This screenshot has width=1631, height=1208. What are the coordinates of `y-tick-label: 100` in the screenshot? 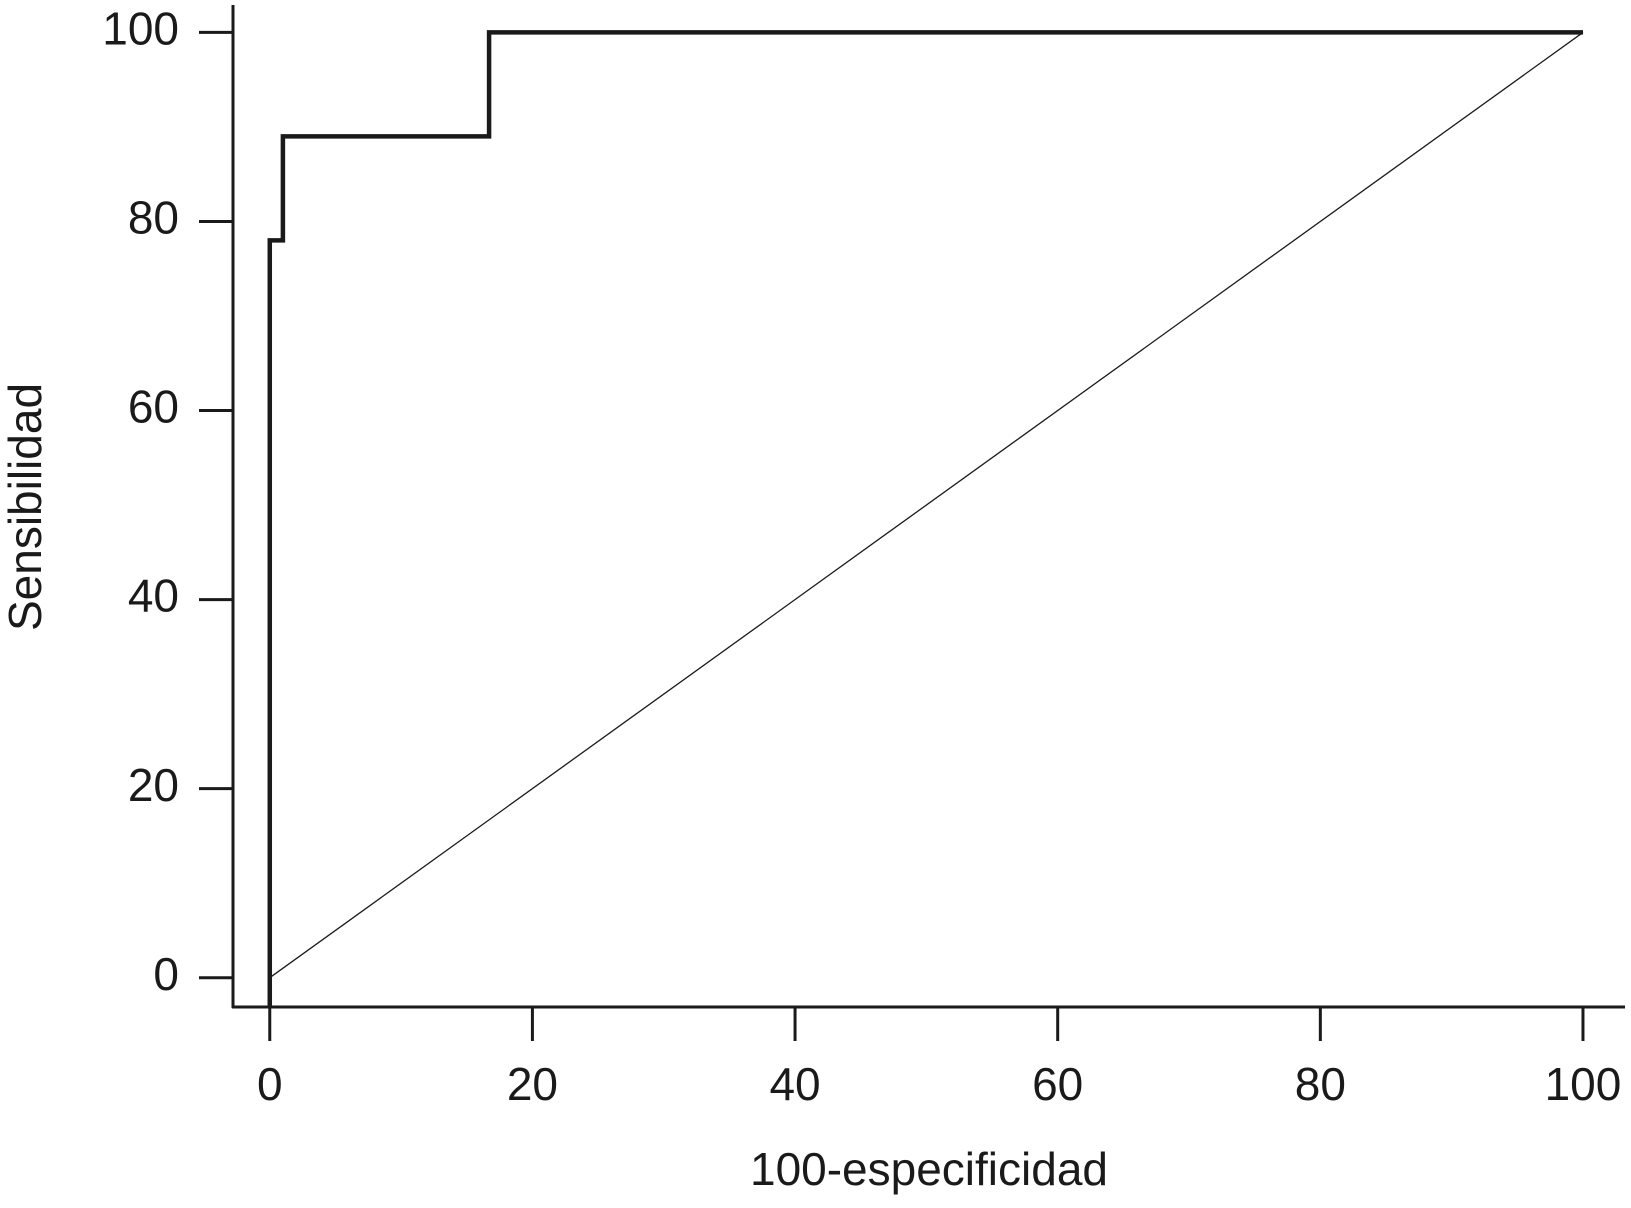 It's located at (140, 29).